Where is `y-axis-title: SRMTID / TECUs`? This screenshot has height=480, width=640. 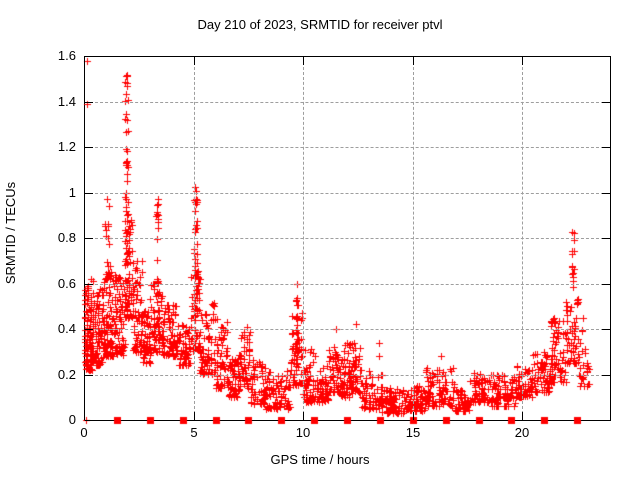
y-axis-title: SRMTID / TECUs is located at coordinates (10, 233).